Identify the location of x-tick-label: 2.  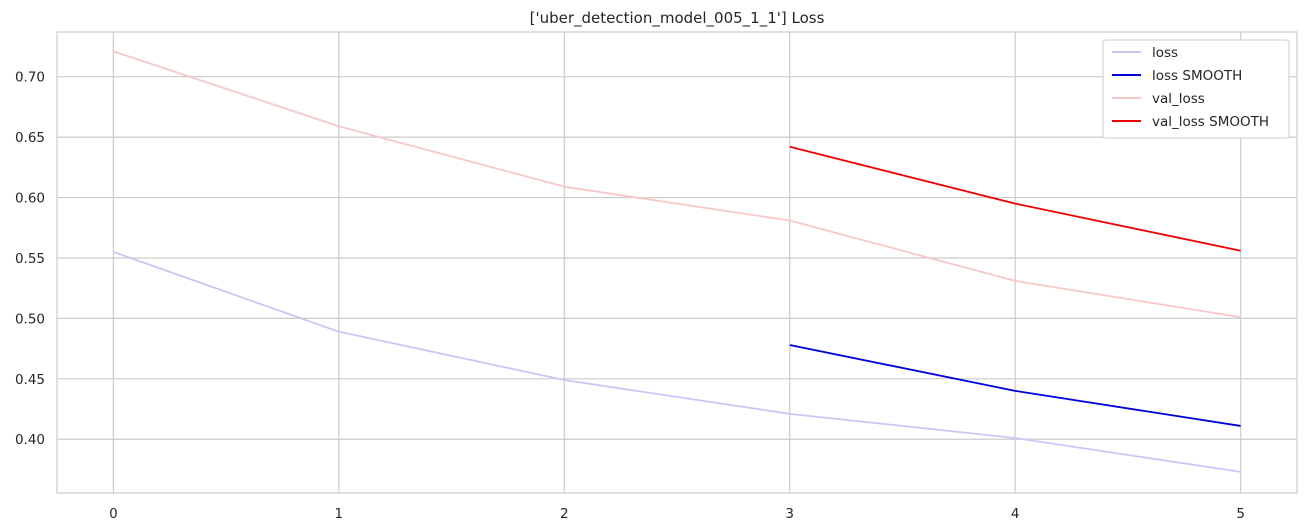
(564, 514).